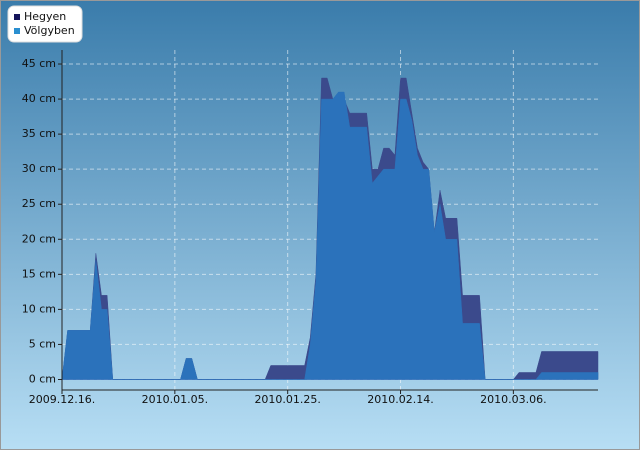  I want to click on x-tick-label: 2010.01.25., so click(287, 399).